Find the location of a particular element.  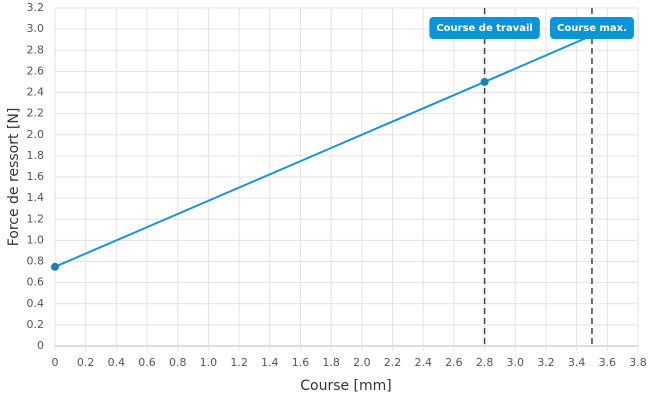

x-tick-label: 2.4 is located at coordinates (423, 362).